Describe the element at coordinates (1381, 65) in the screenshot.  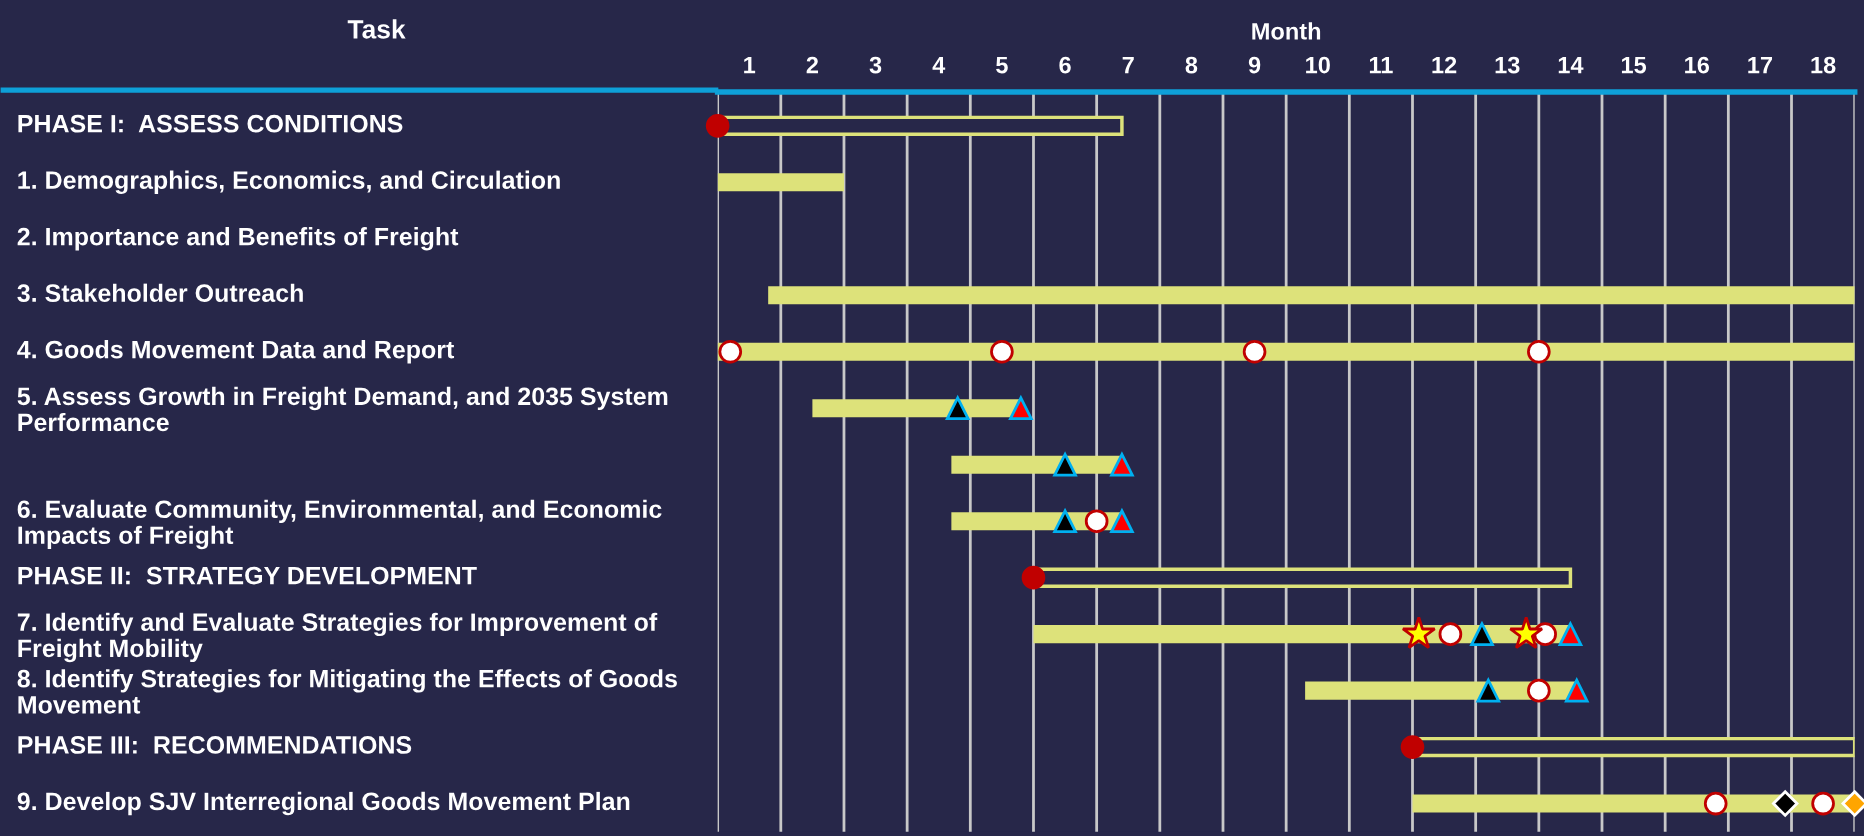
I see `x-tick-label: 11` at that location.